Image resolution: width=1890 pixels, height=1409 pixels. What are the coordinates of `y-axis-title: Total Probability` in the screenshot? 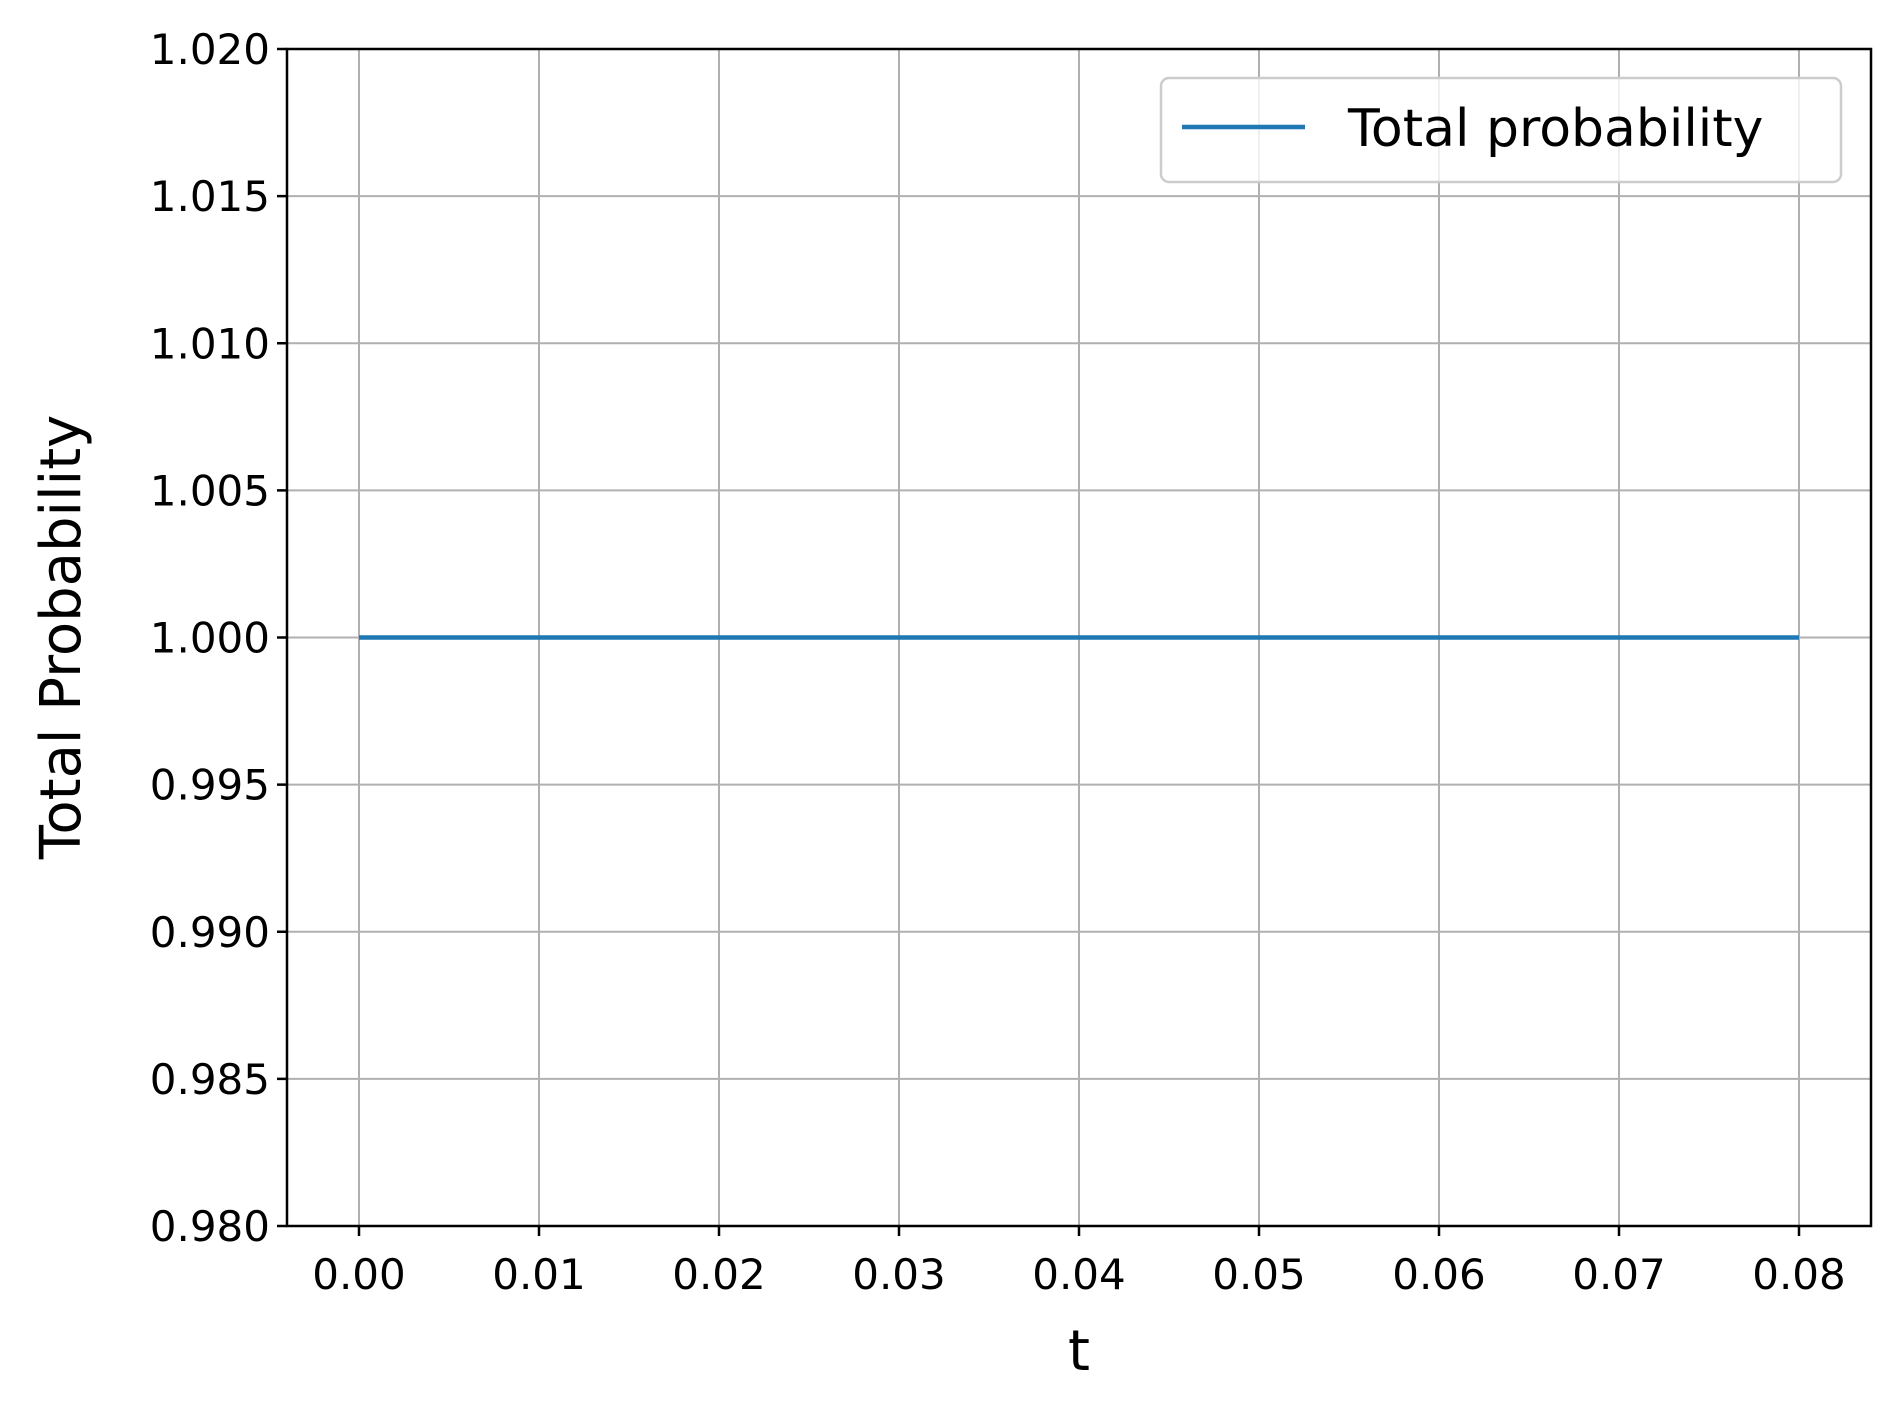 It's located at (61, 638).